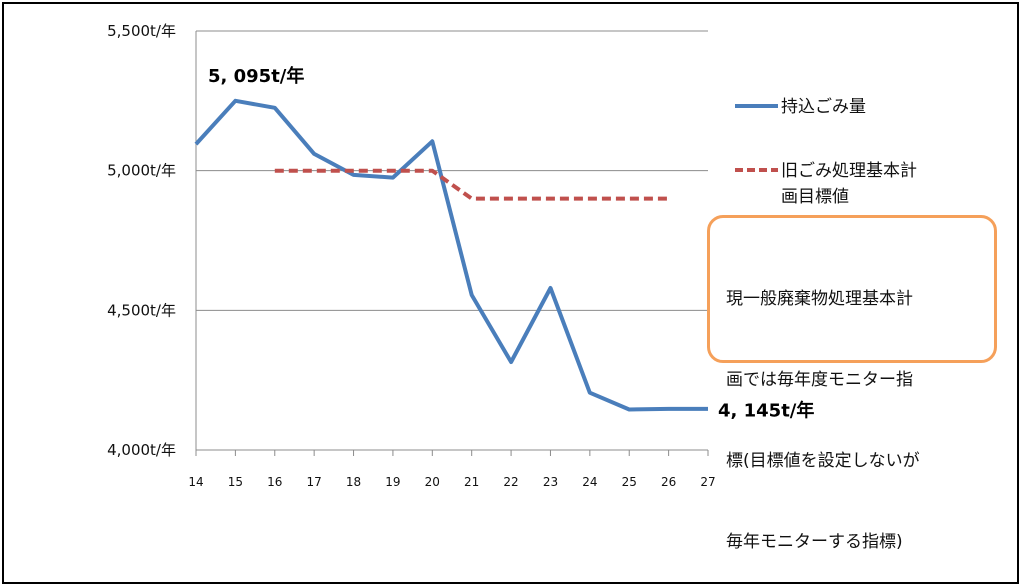 The width and height of the screenshot is (1025, 588). I want to click on x-tick-label: 19, so click(392, 482).